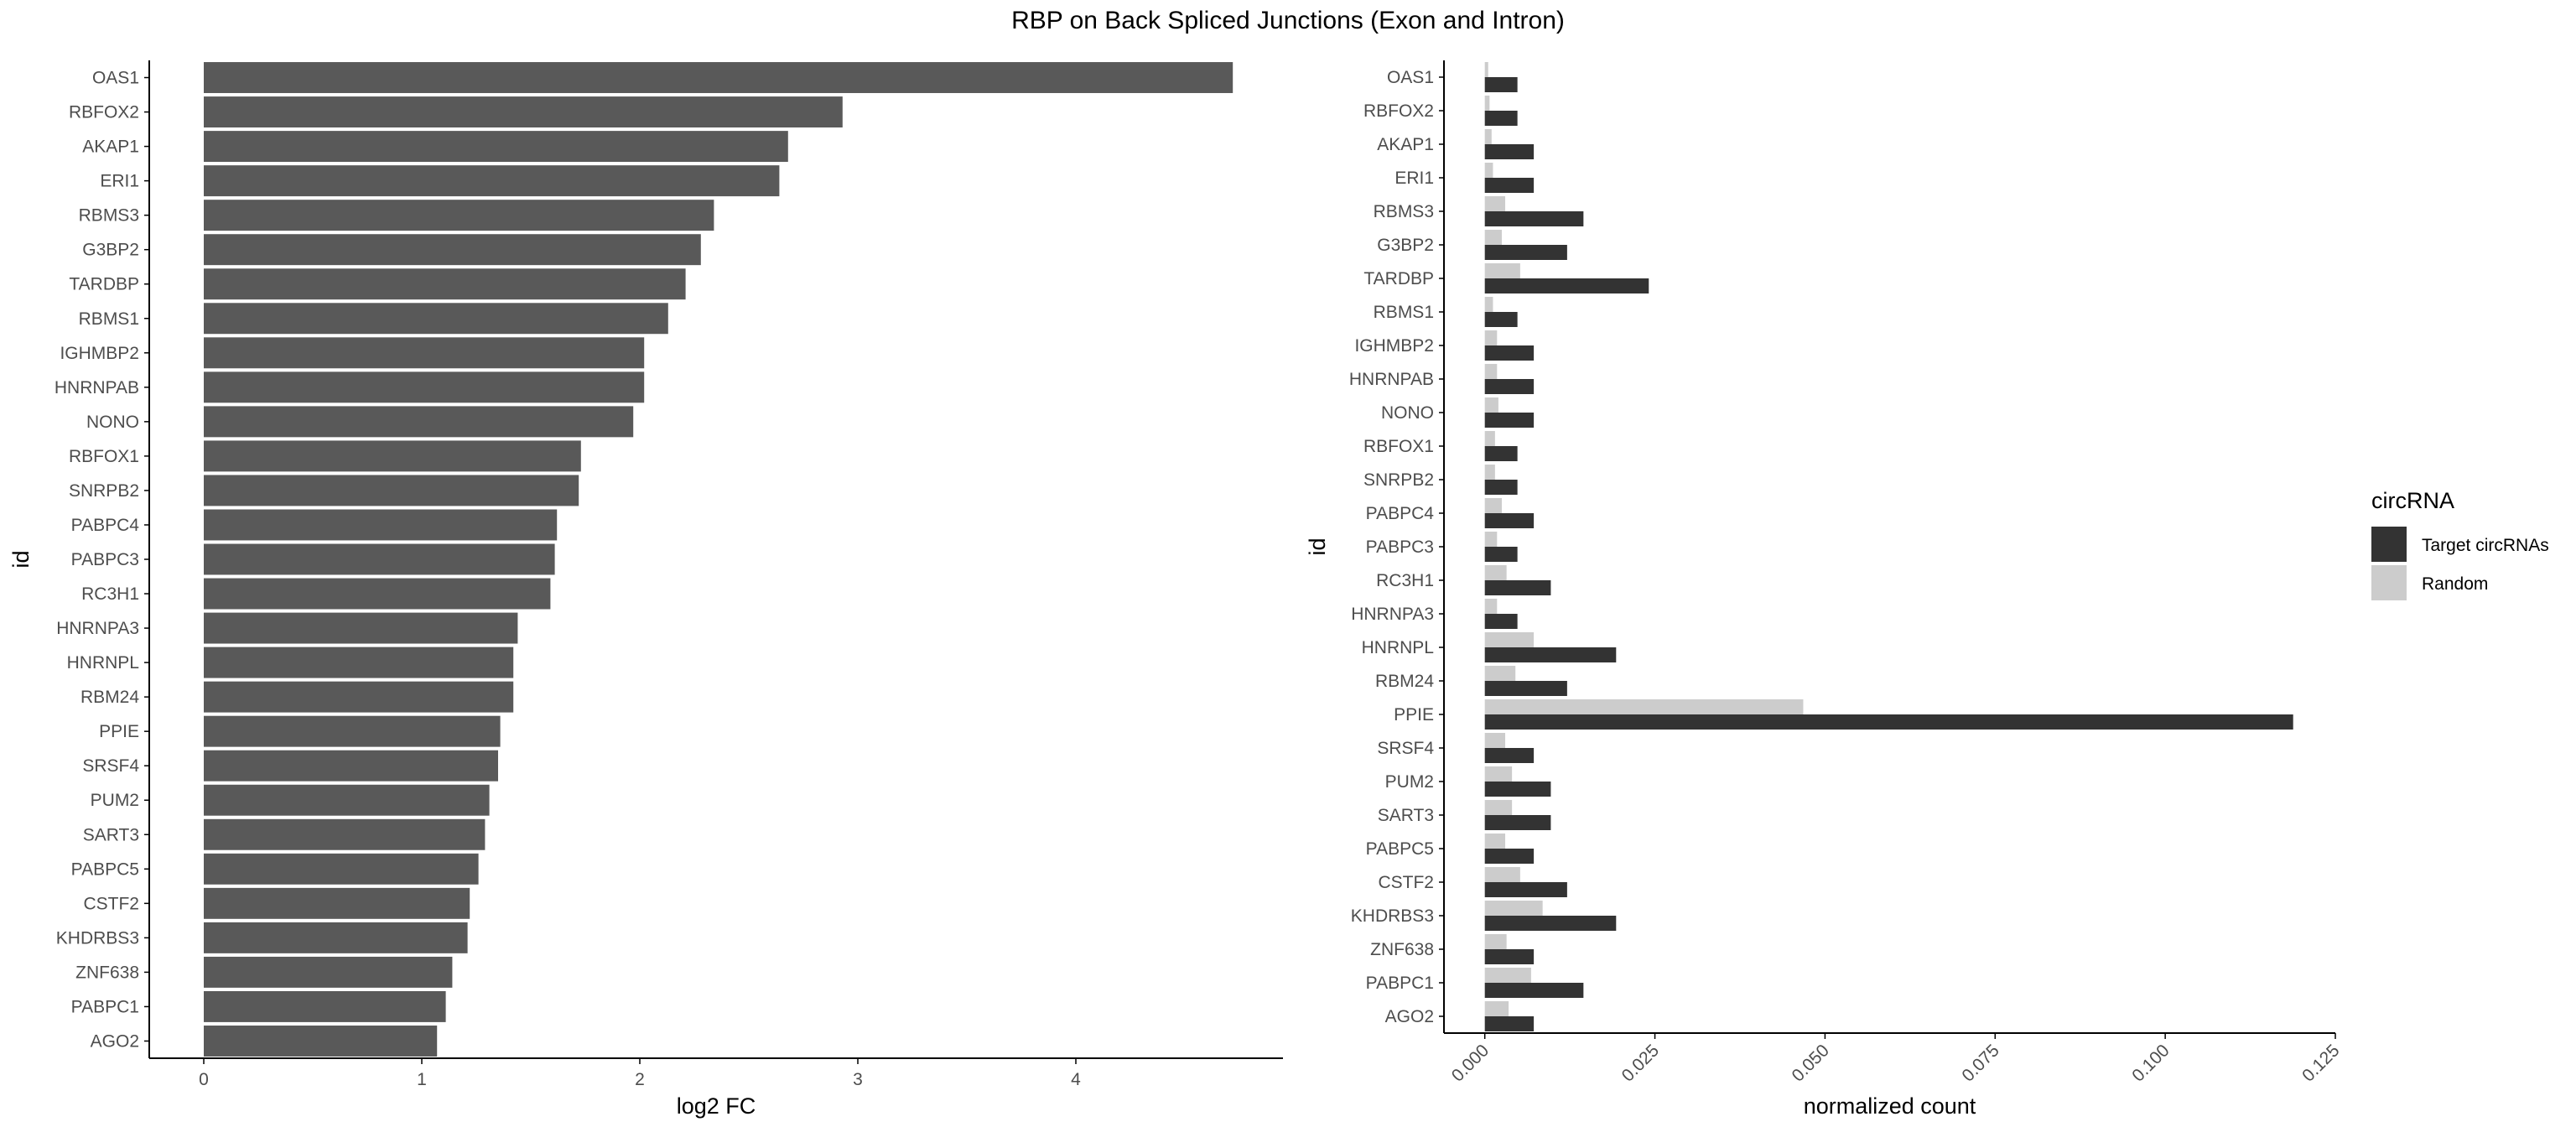 The height and width of the screenshot is (1127, 2576). What do you see at coordinates (1525, 252) in the screenshot?
I see `target-bar-g3bp2` at bounding box center [1525, 252].